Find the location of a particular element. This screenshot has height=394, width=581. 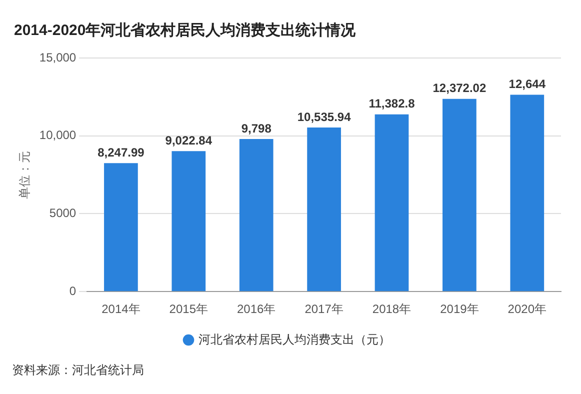

y-tick-label: 15,000 is located at coordinates (57, 57).